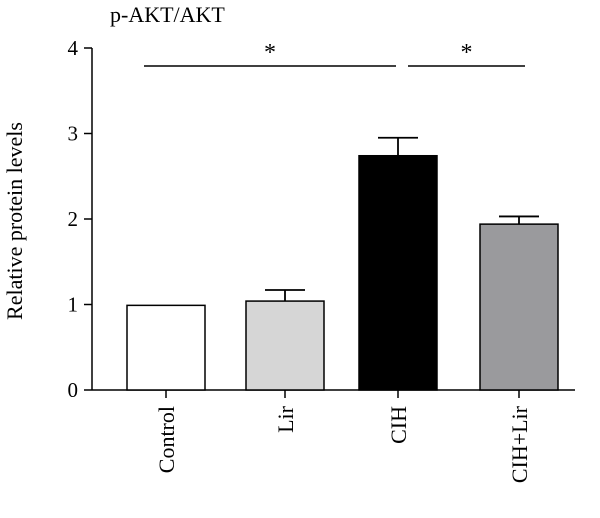  Describe the element at coordinates (73, 48) in the screenshot. I see `y-tick-label: 4` at that location.